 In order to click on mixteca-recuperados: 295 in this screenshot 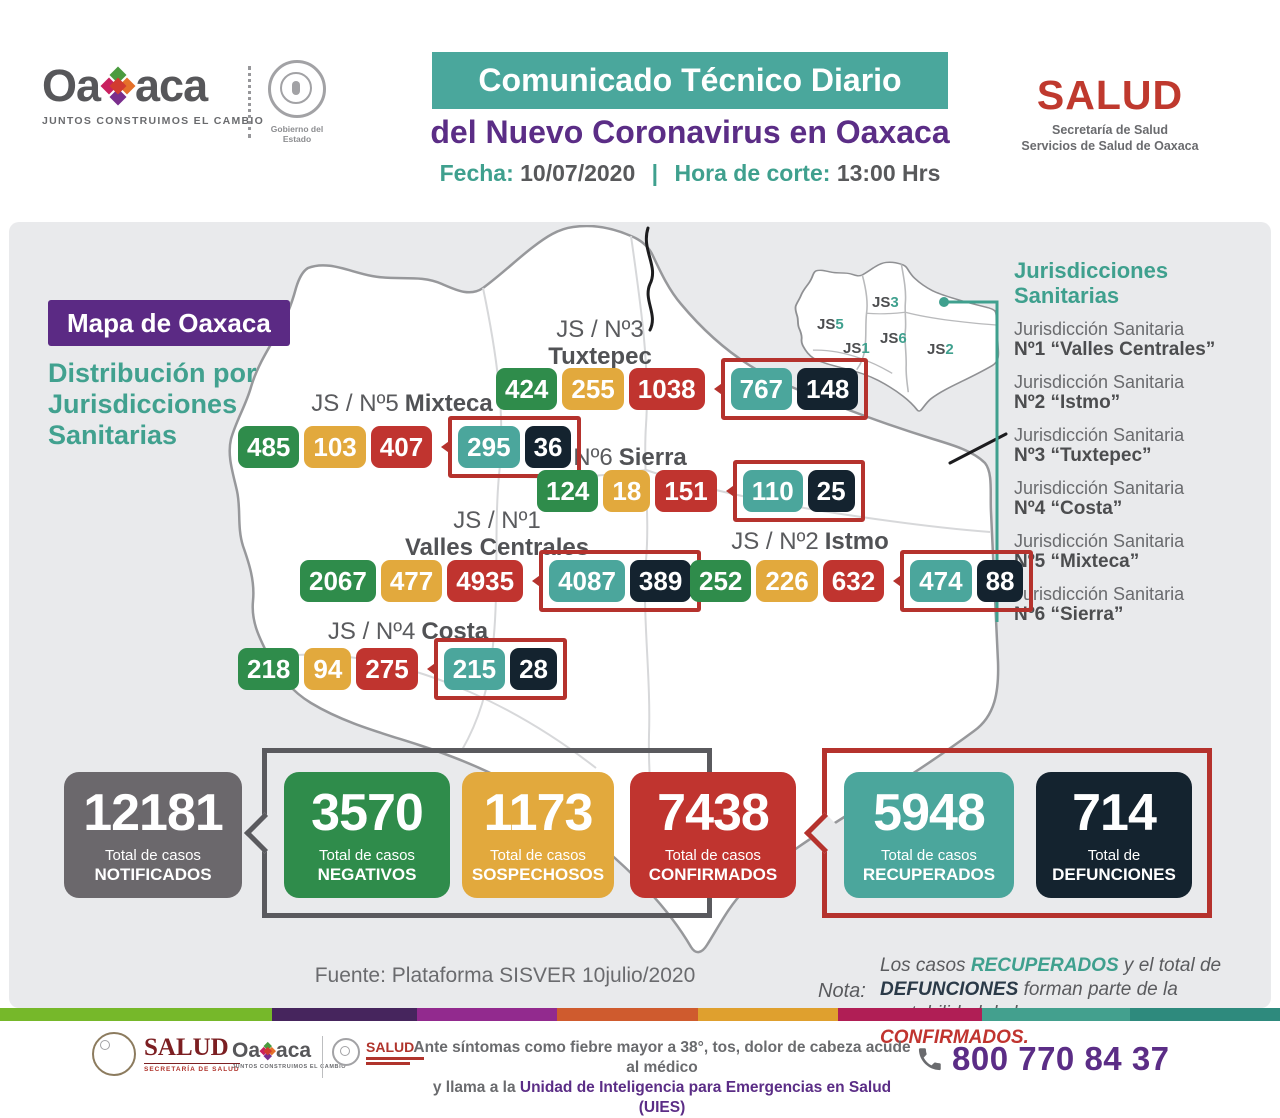, I will do `click(489, 447)`.